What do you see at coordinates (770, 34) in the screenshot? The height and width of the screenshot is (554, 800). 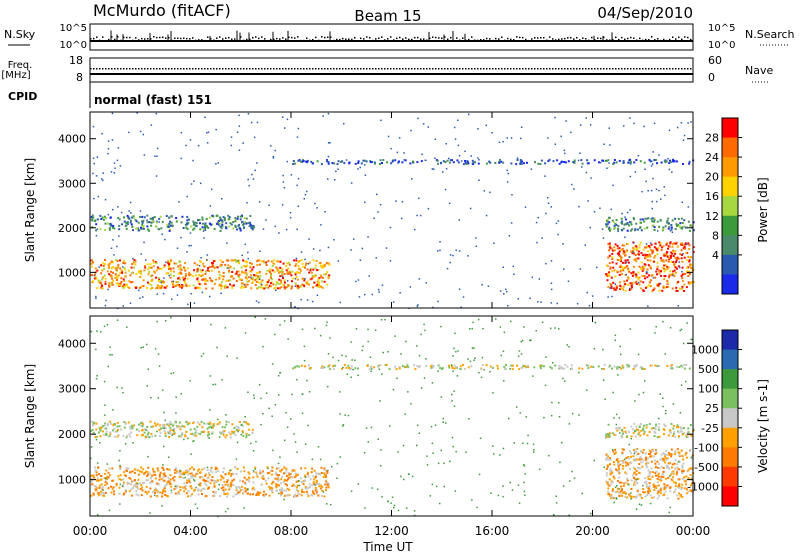 I see `nsearch-label: N.Search` at bounding box center [770, 34].